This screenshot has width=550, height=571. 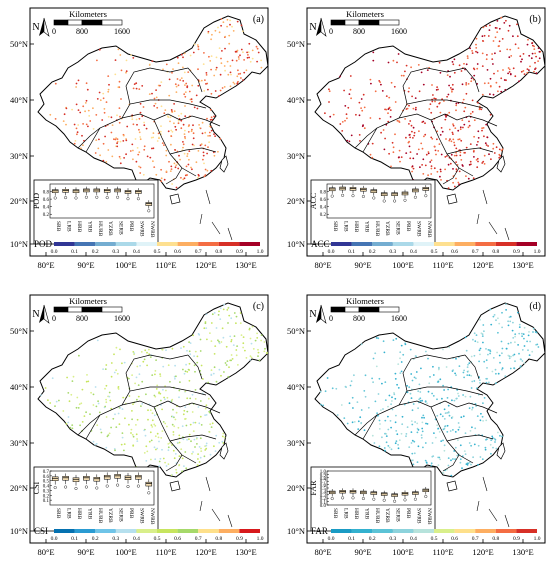 What do you see at coordinates (41, 27) in the screenshot?
I see `north-arrow-icon: N` at bounding box center [41, 27].